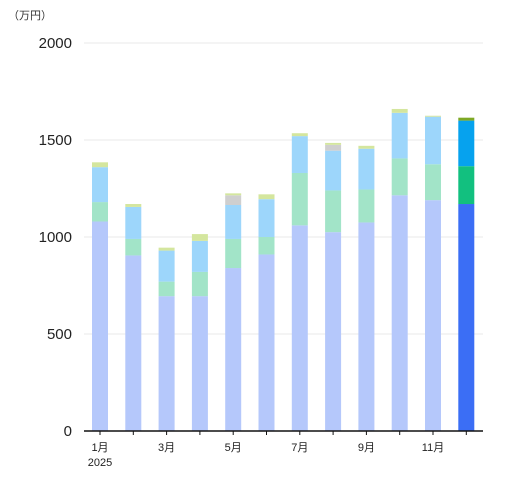  What do you see at coordinates (299, 448) in the screenshot?
I see `x-tick-label: 7月` at bounding box center [299, 448].